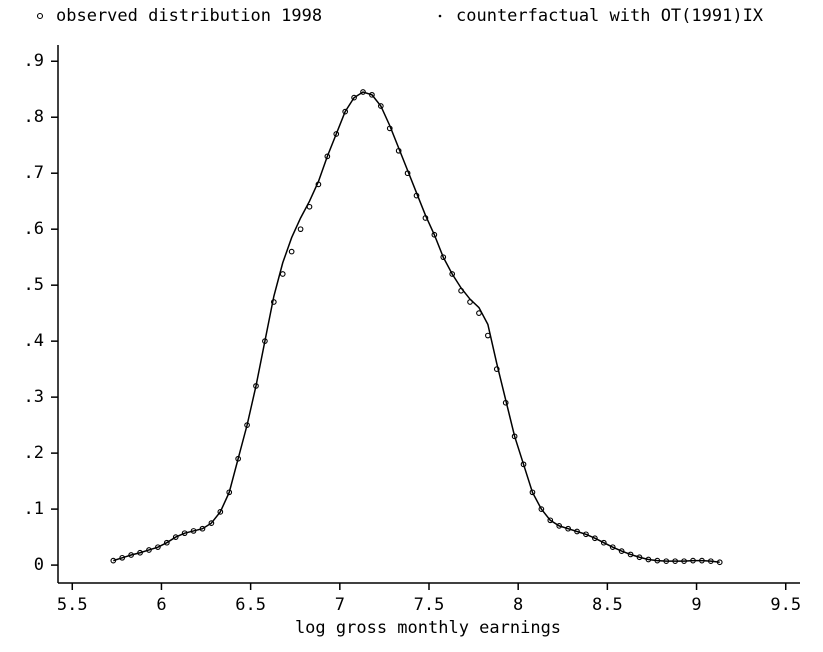 The width and height of the screenshot is (823, 652). I want to click on x-tick-label: 9.5, so click(785, 605).